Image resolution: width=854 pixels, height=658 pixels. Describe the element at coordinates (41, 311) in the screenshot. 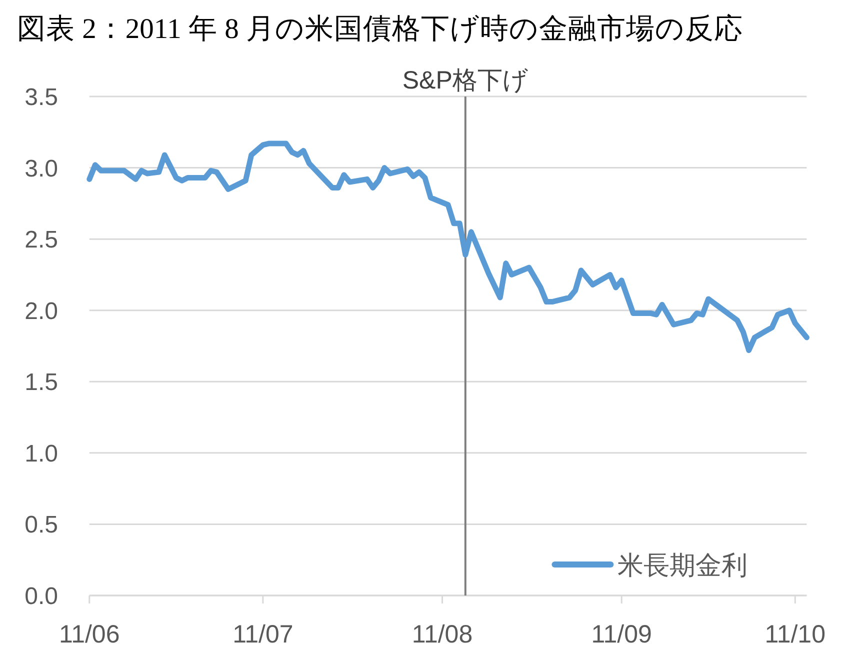

I see `y-tick-label: 2.0` at that location.